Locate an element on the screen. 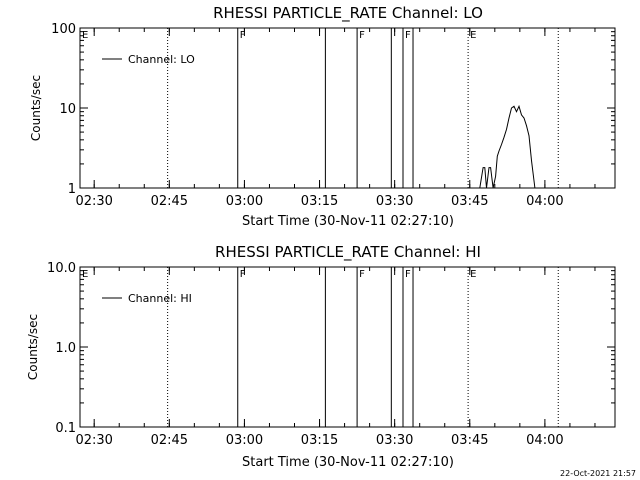 The height and width of the screenshot is (480, 640). y-tick-label: 10 is located at coordinates (67, 109).